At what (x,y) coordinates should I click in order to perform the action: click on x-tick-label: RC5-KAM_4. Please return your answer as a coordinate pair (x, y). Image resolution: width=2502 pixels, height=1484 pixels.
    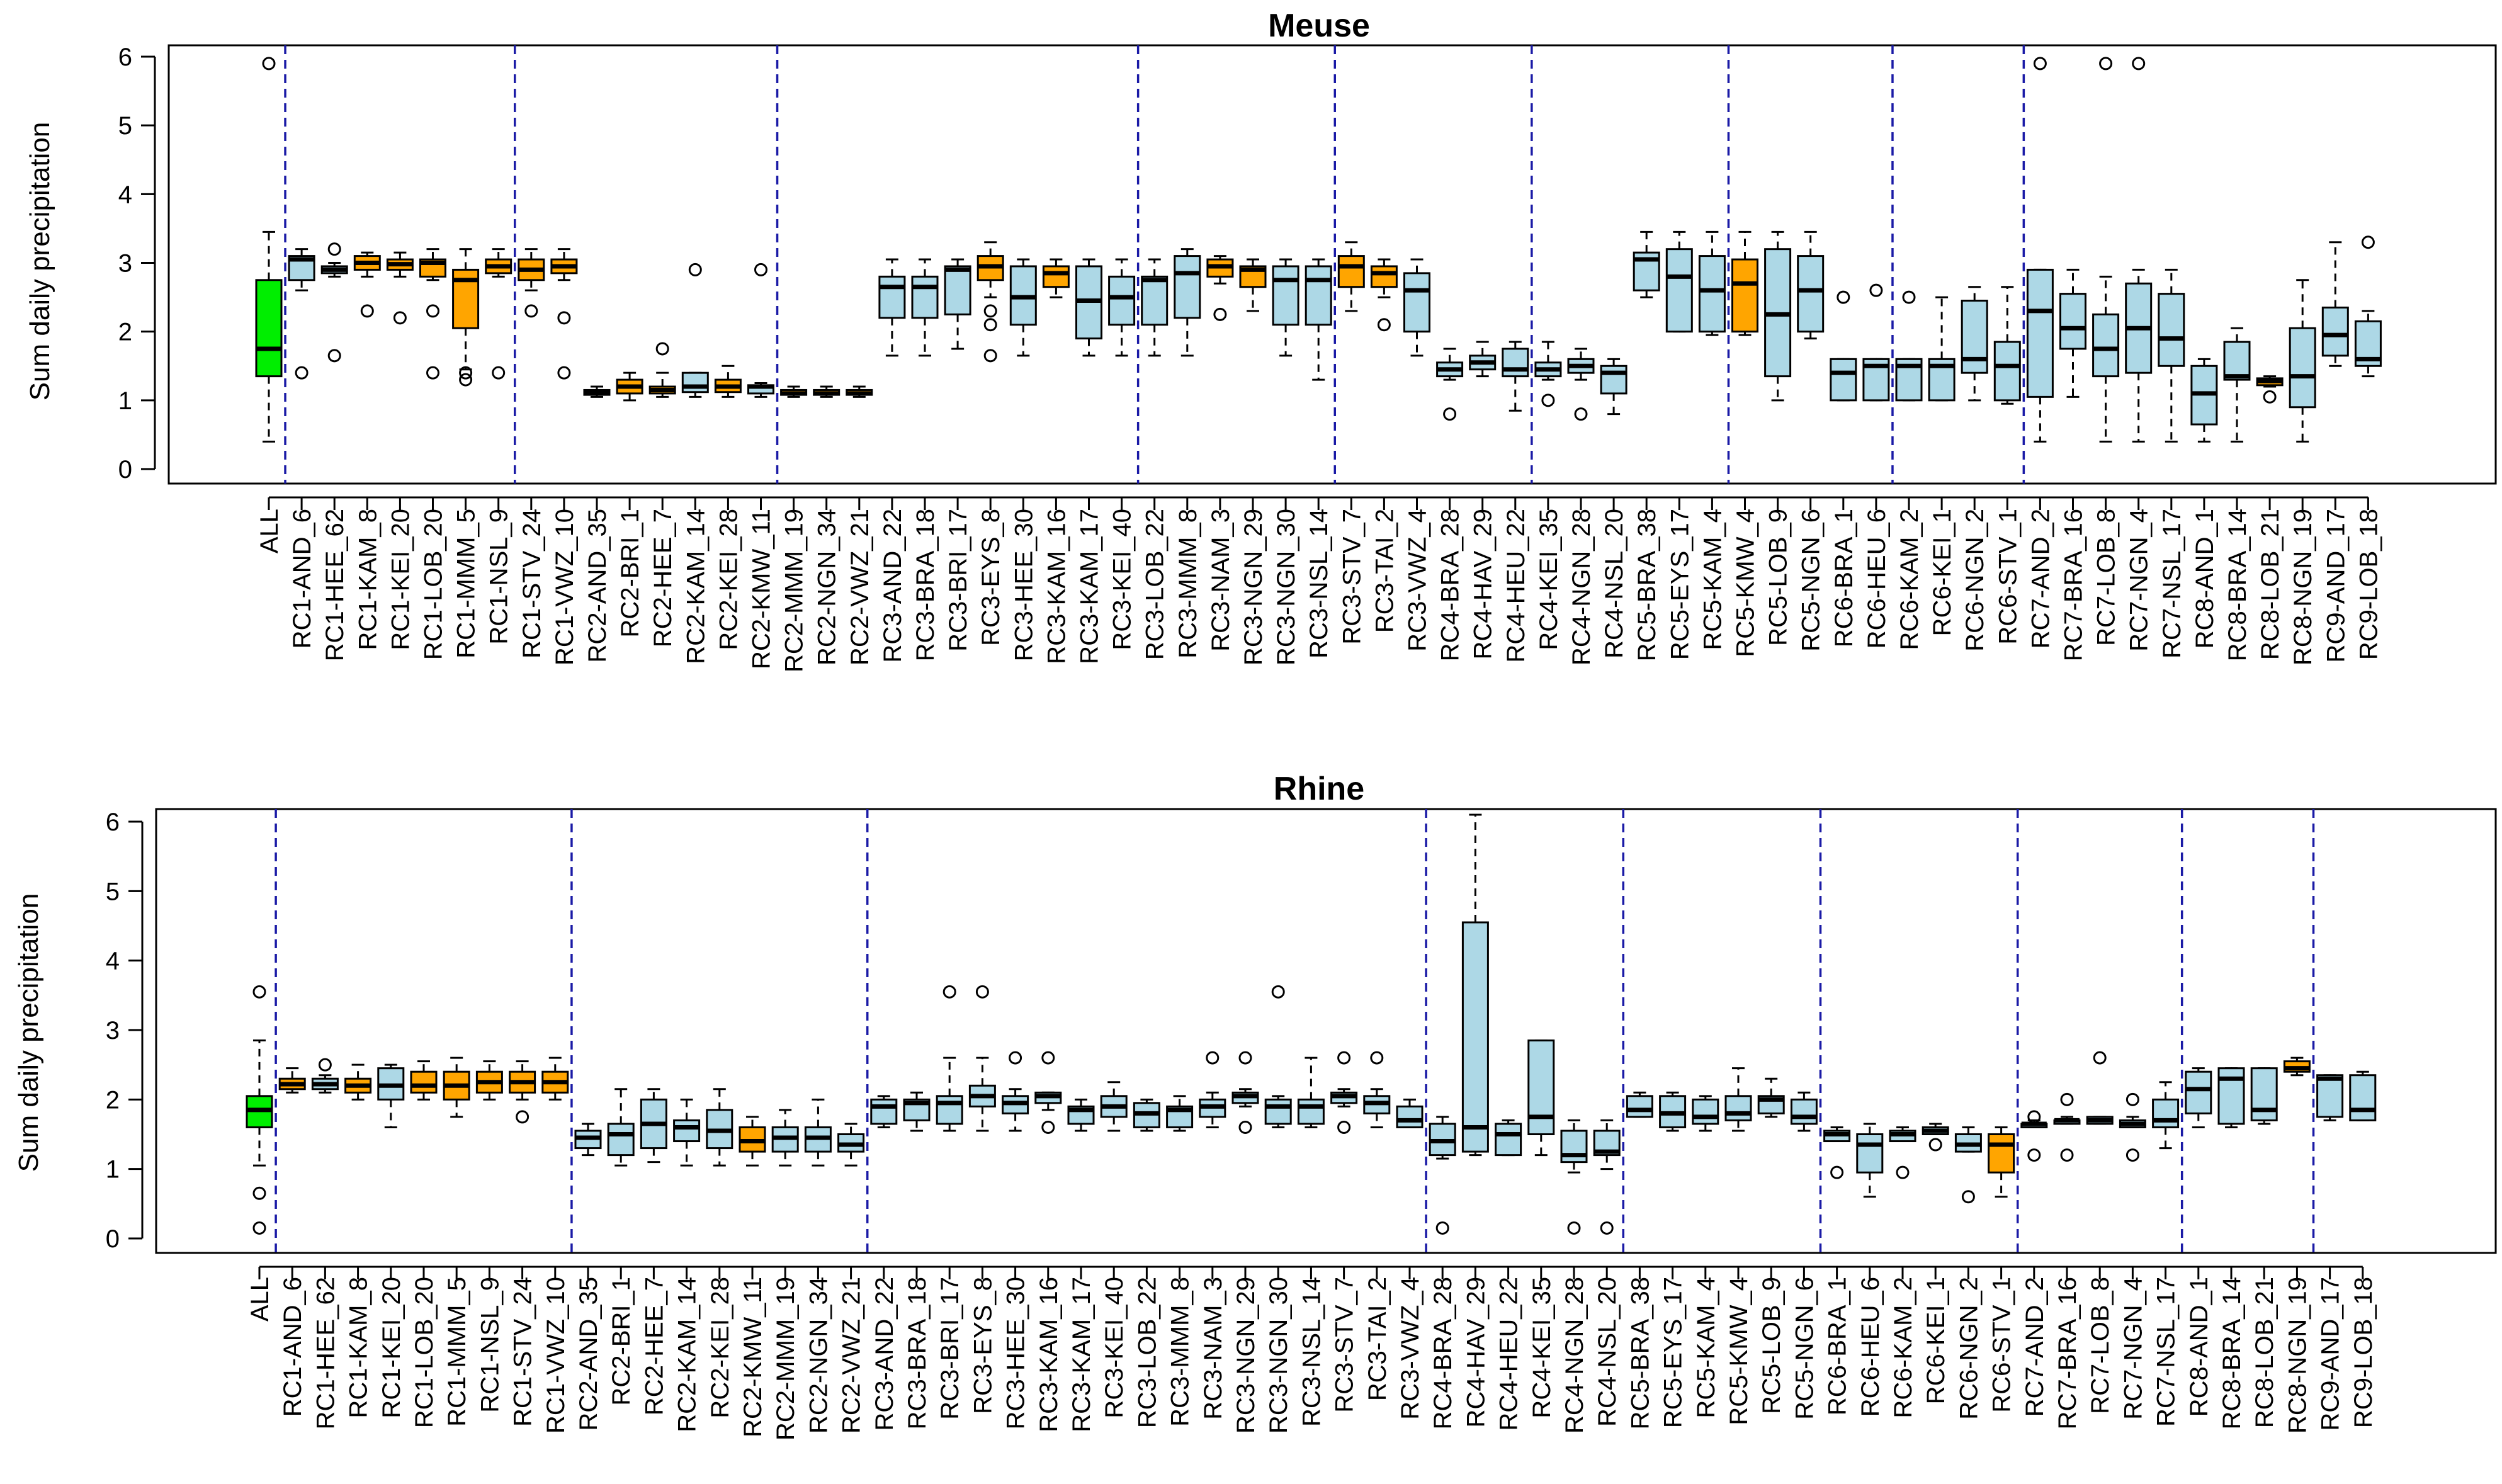
    Looking at the image, I should click on (1706, 1348).